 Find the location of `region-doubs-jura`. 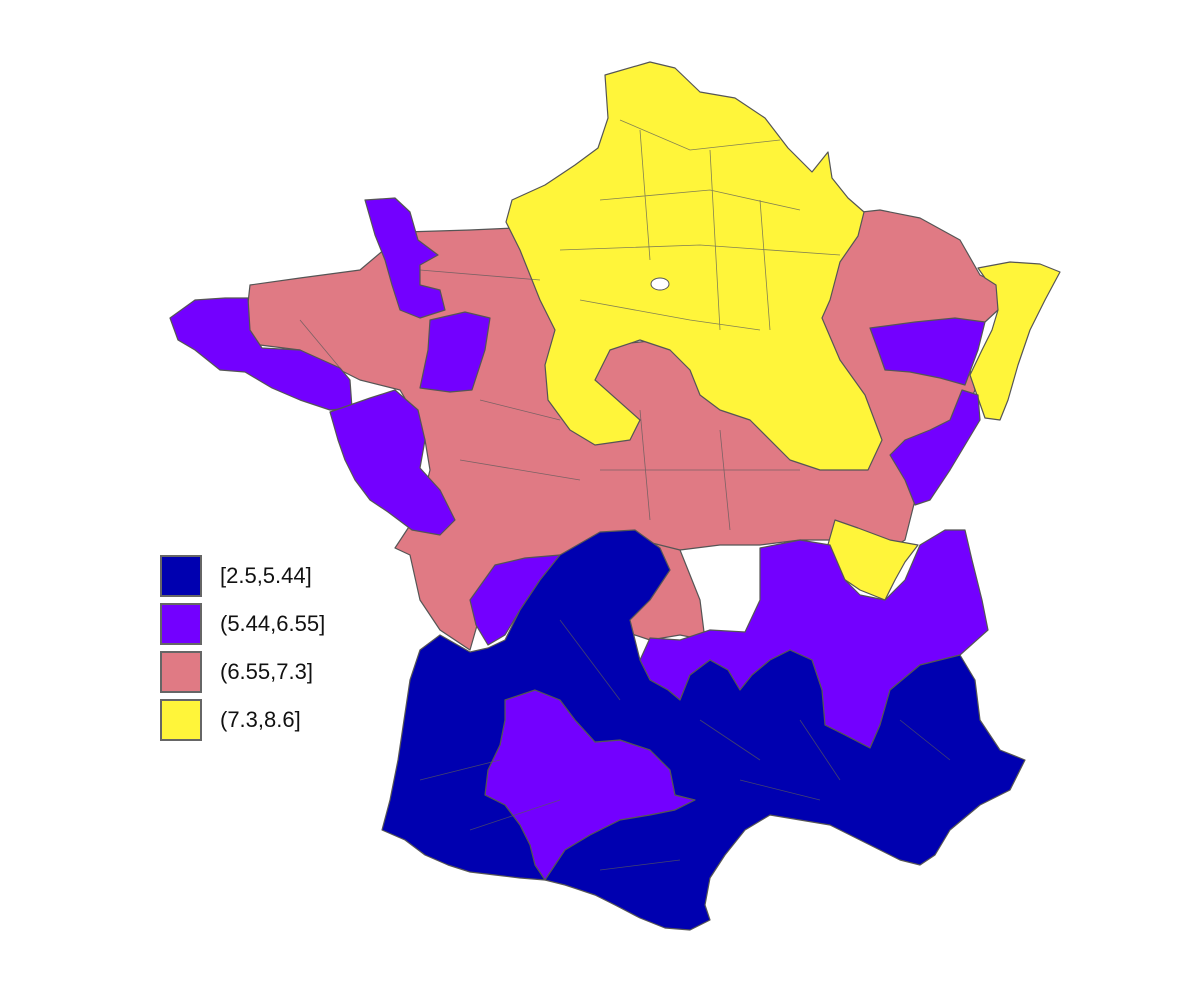

region-doubs-jura is located at coordinates (935, 447).